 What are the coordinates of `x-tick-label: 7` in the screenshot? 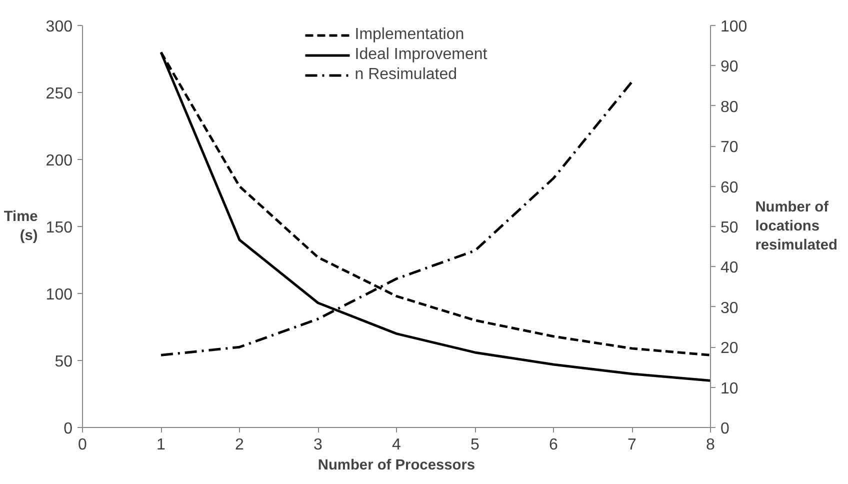 It's located at (632, 445).